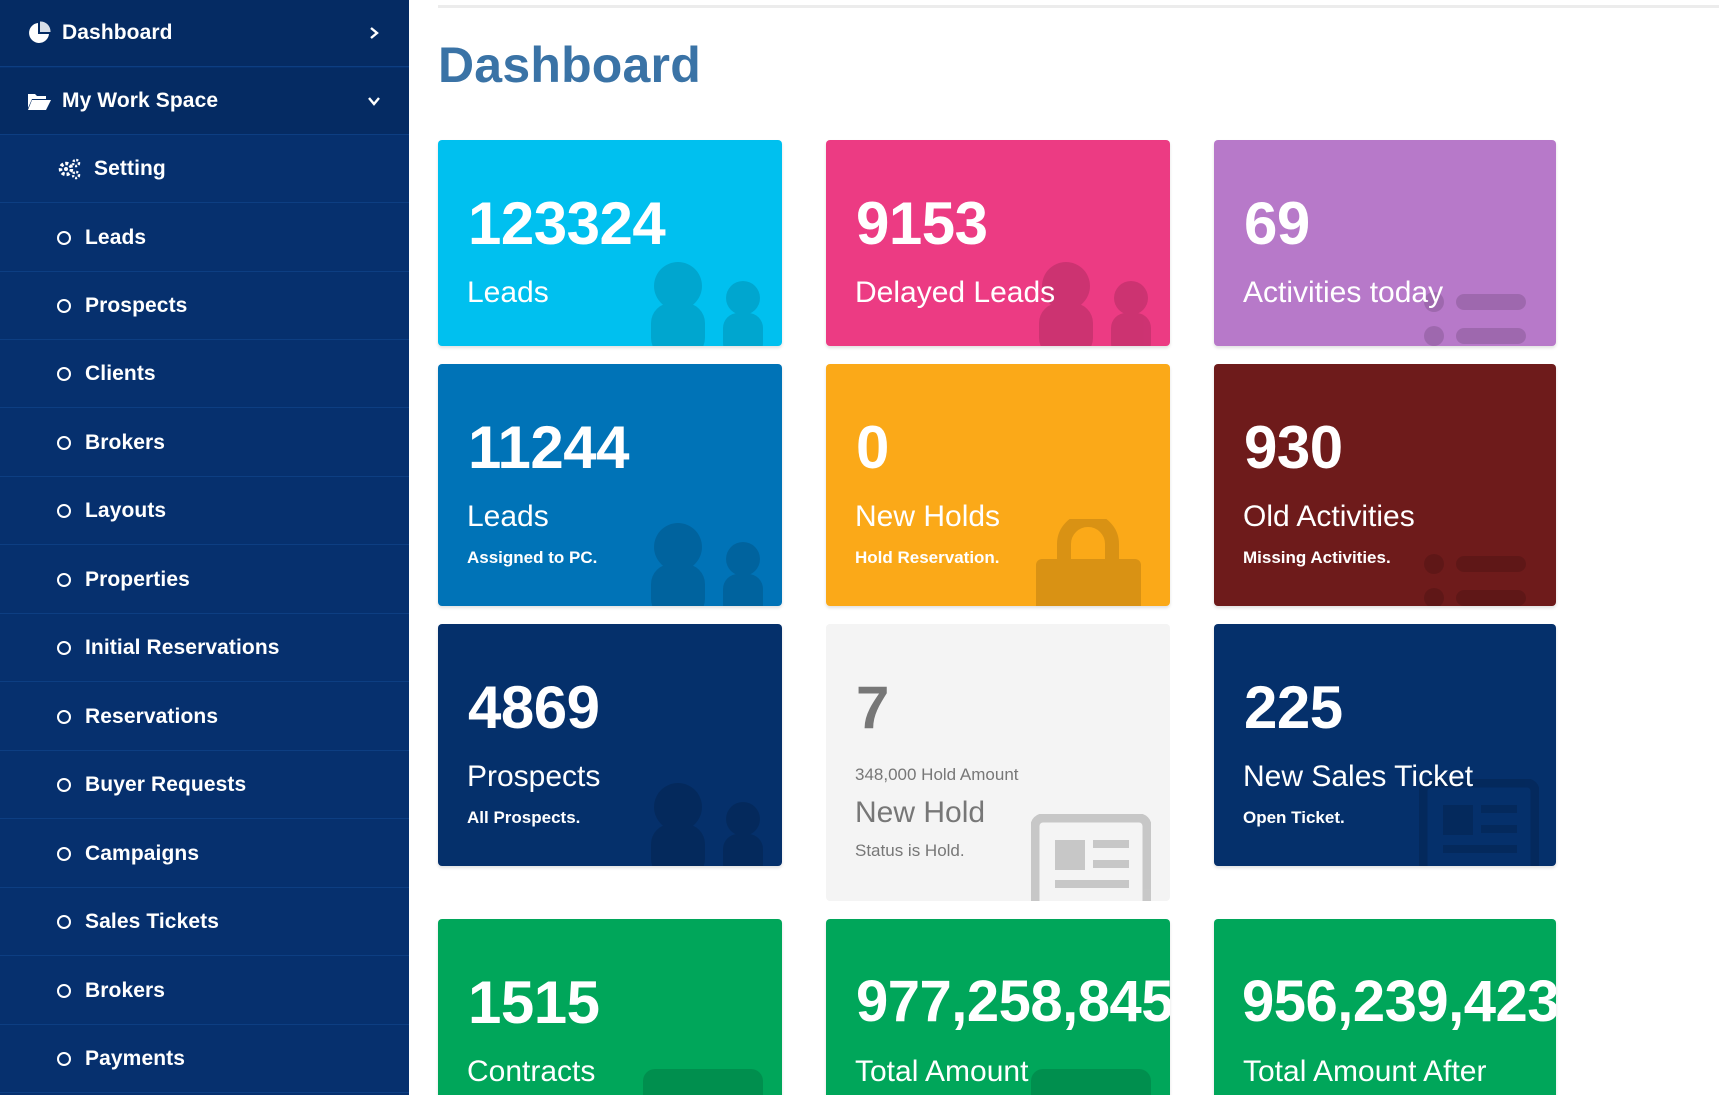 The height and width of the screenshot is (1095, 1719). What do you see at coordinates (1399, 1001) in the screenshot?
I see `tile-value: 956,239,423` at bounding box center [1399, 1001].